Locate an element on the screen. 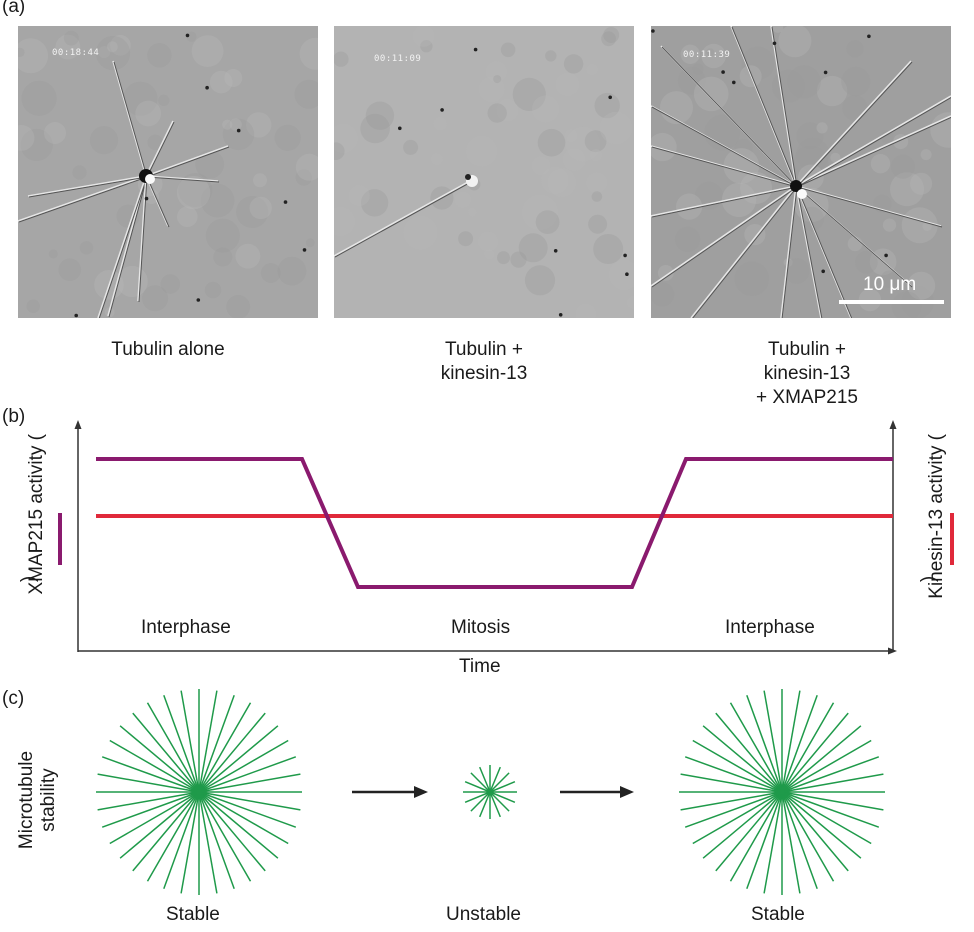 The height and width of the screenshot is (932, 974). state-label: Unstable is located at coordinates (483, 914).